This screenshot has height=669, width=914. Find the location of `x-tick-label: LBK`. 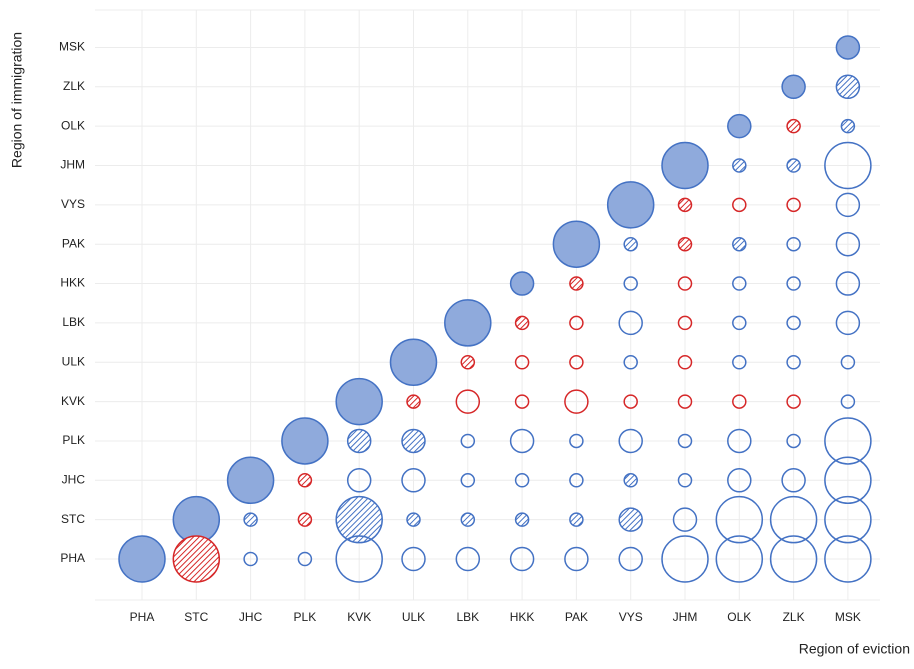

x-tick-label: LBK is located at coordinates (467, 617).